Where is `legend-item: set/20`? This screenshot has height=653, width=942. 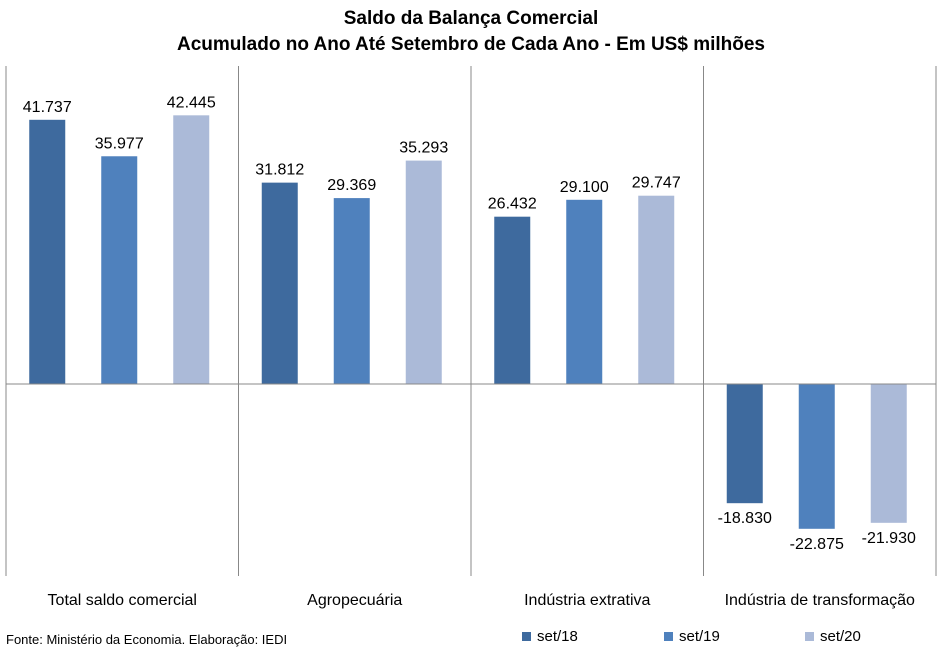
legend-item: set/20 is located at coordinates (833, 636).